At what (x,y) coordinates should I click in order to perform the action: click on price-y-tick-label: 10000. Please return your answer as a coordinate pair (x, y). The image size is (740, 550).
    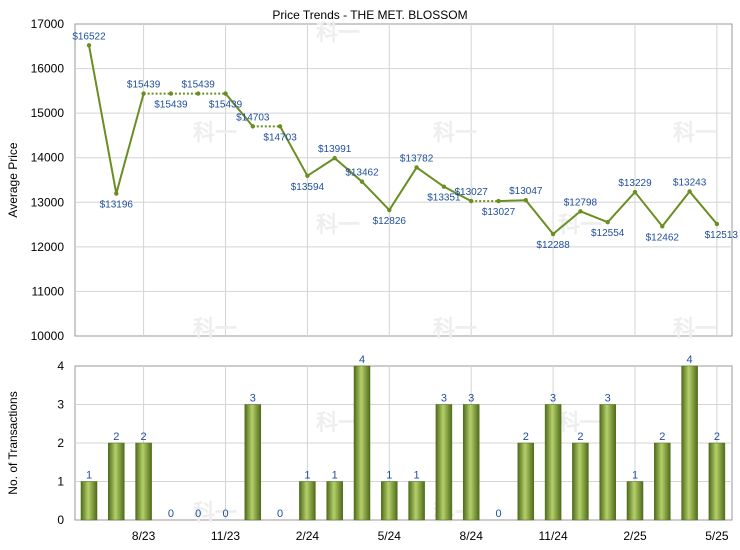
    Looking at the image, I should click on (48, 336).